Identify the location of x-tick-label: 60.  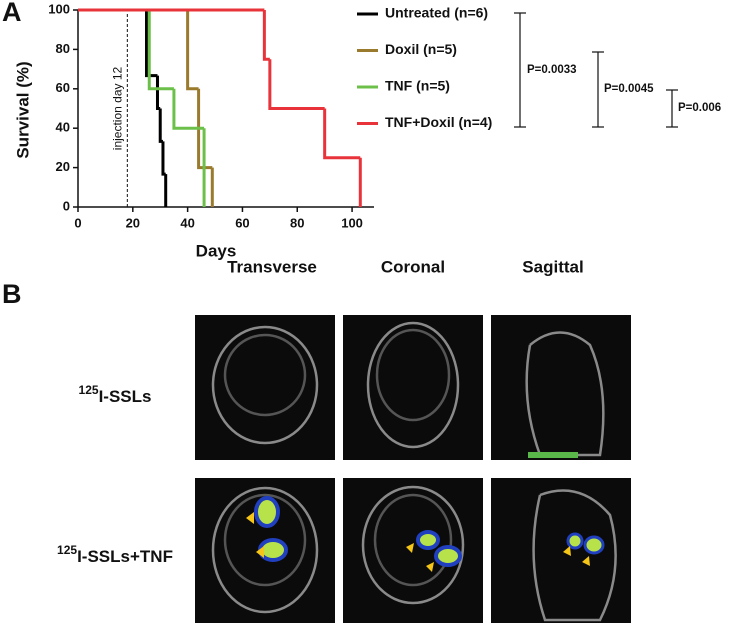
(242, 222).